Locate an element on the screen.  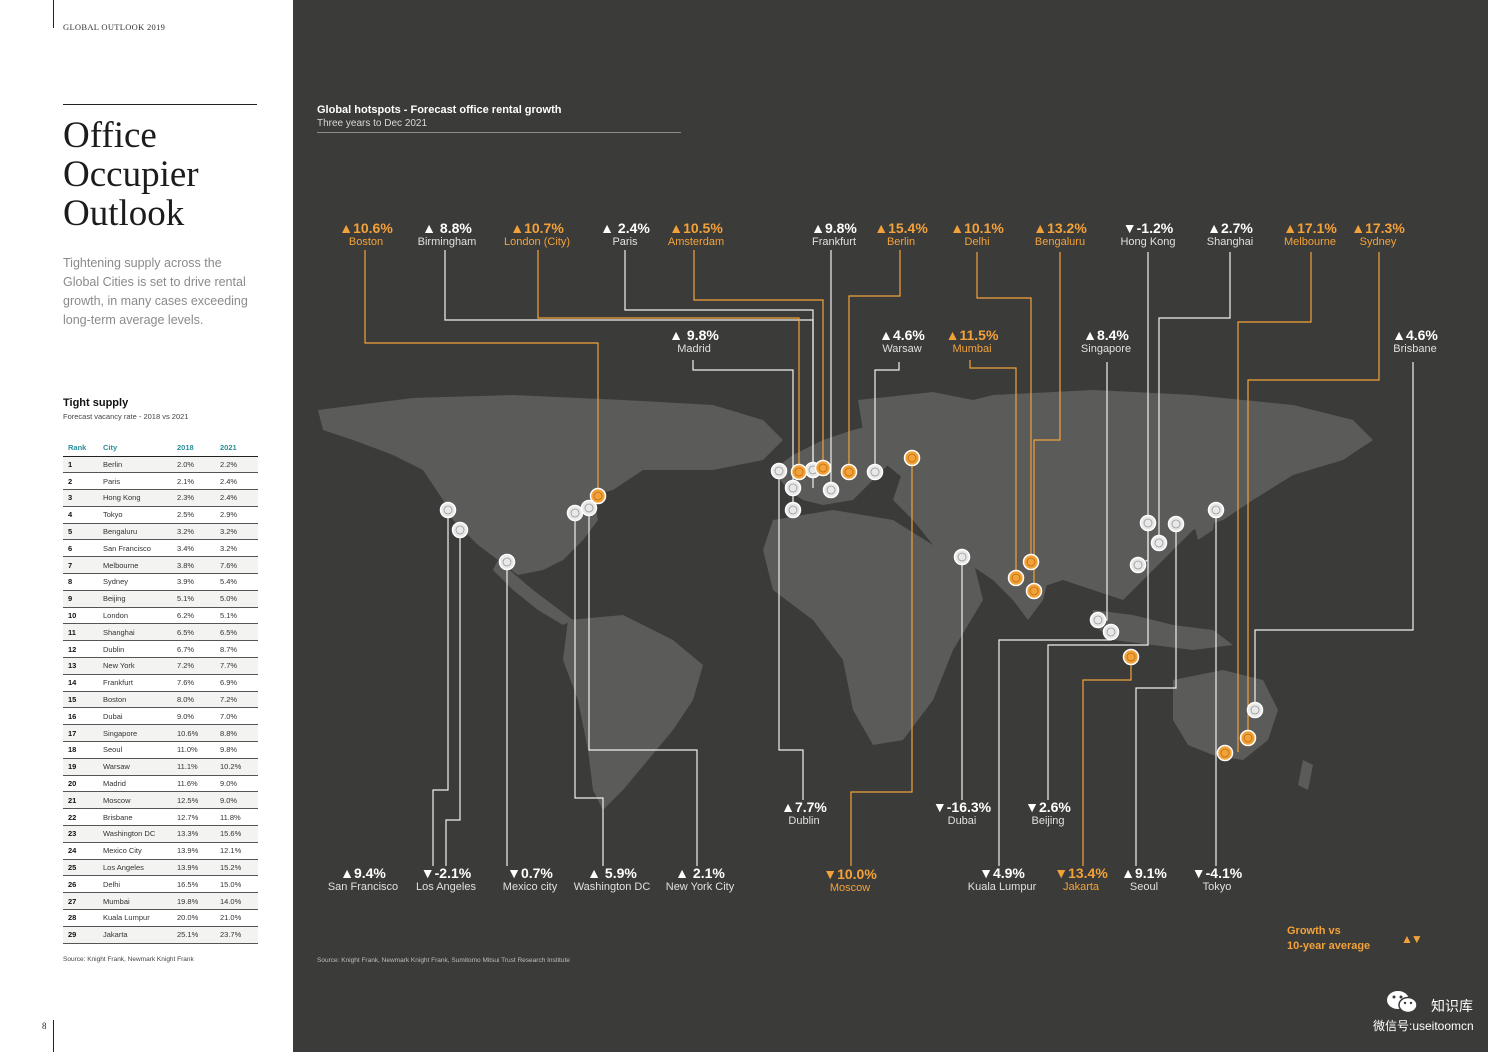
page-title-line: Occupier is located at coordinates (131, 174).